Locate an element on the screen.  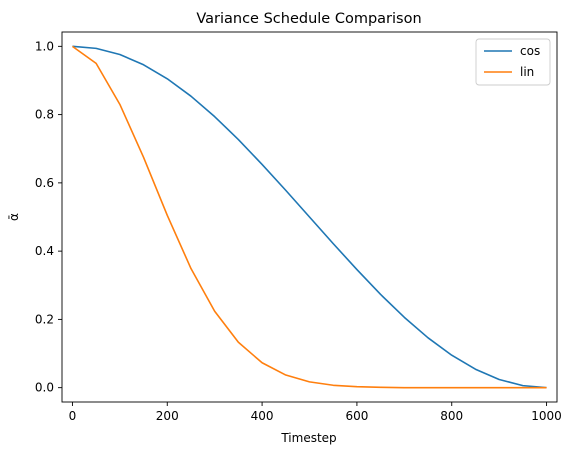
chart-title: Variance Schedule Comparison is located at coordinates (308, 19).